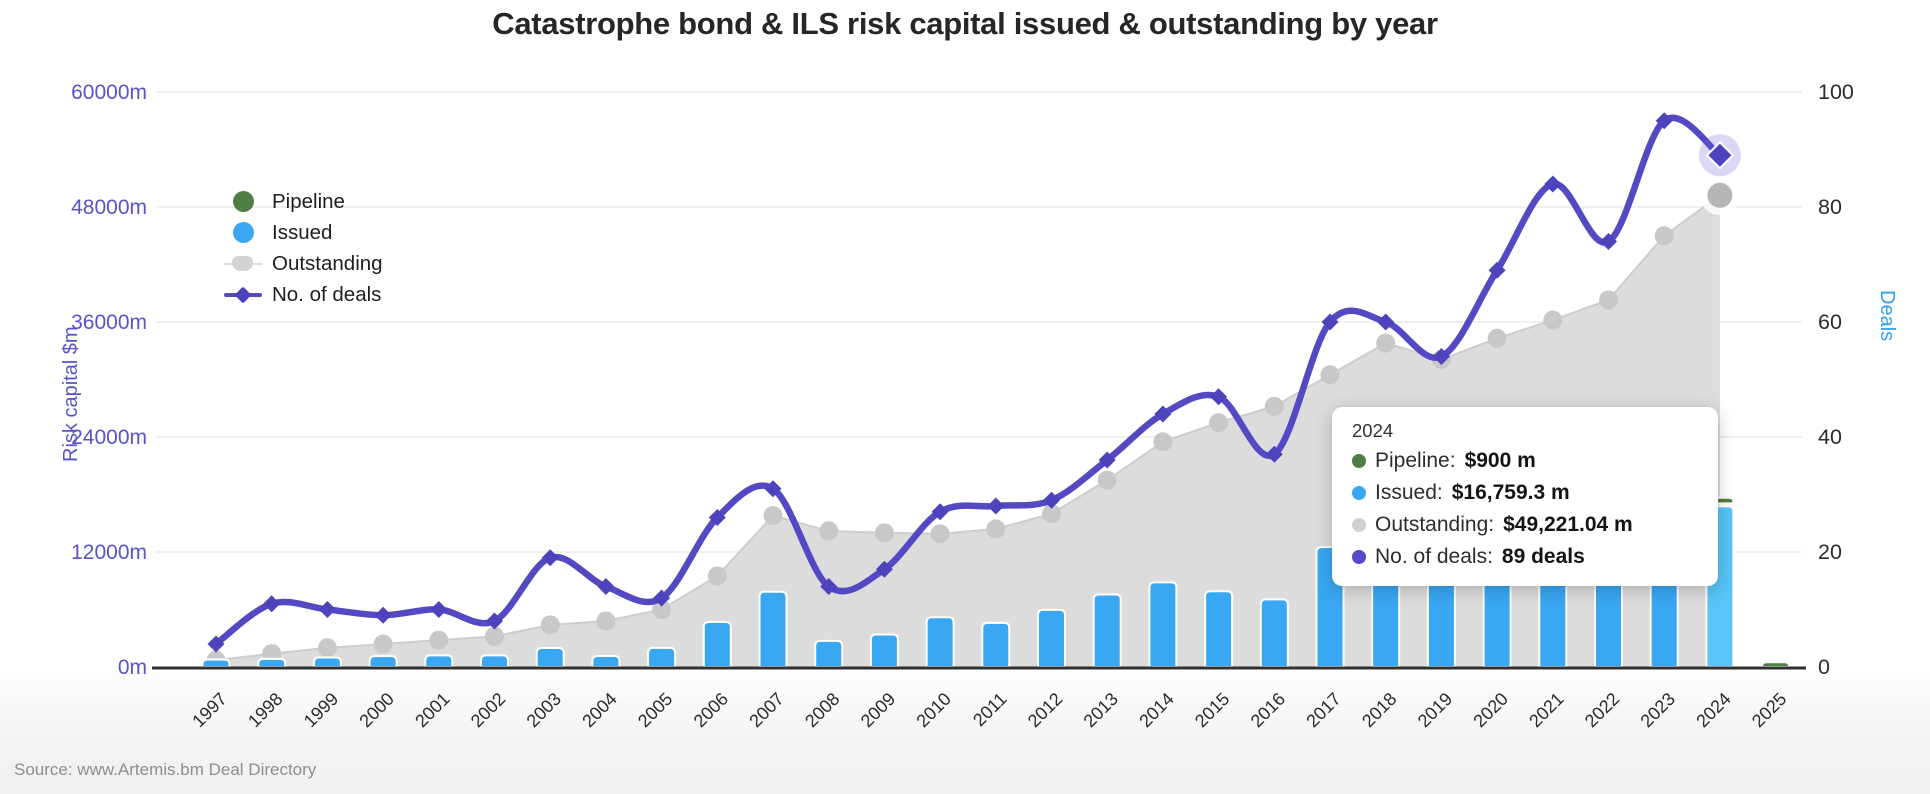 The image size is (1930, 794). Describe the element at coordinates (1553, 320) in the screenshot. I see `area-dot-2021` at that location.